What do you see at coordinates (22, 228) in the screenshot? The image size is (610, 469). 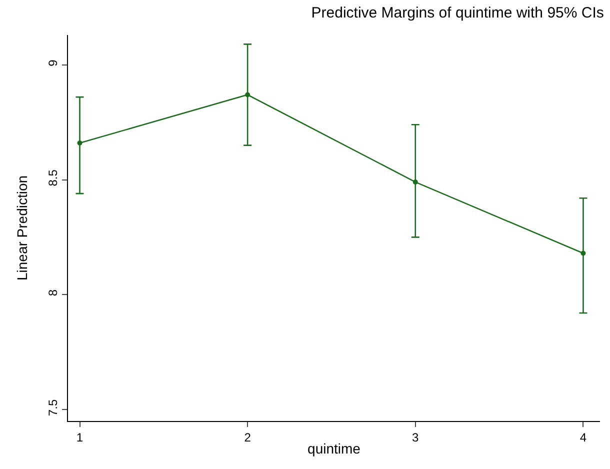 I see `y-axis-title: Linear Prediction` at bounding box center [22, 228].